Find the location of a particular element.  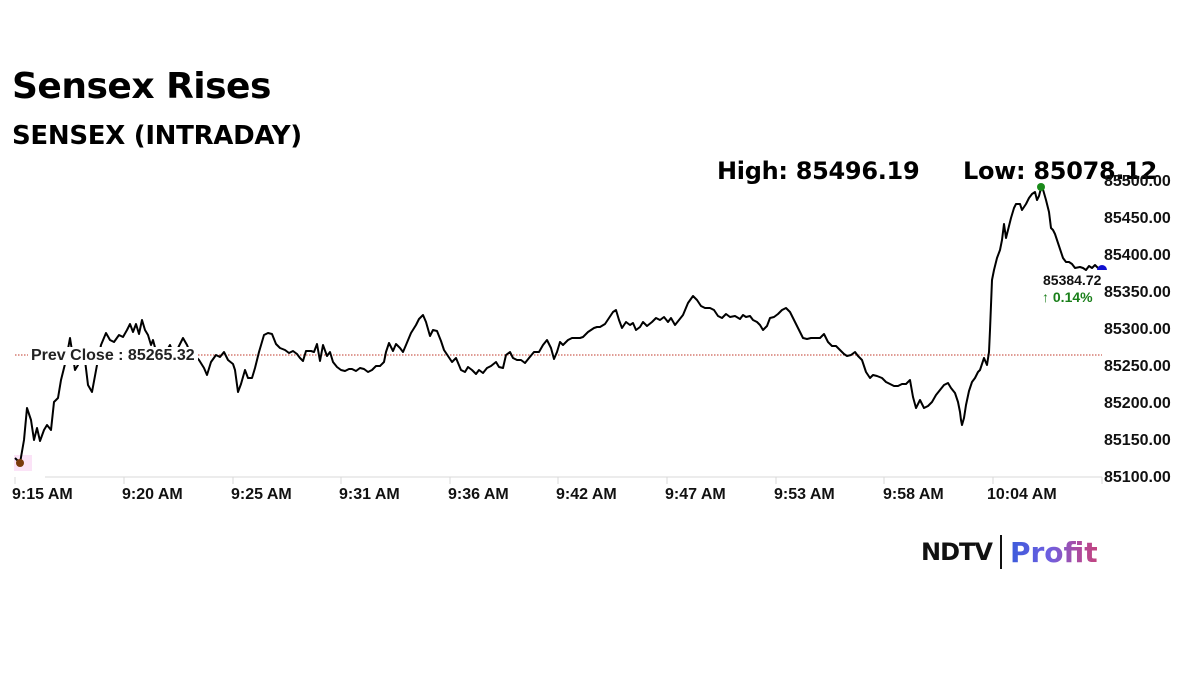

change-percent: ↑ 0.14% is located at coordinates (1067, 297).